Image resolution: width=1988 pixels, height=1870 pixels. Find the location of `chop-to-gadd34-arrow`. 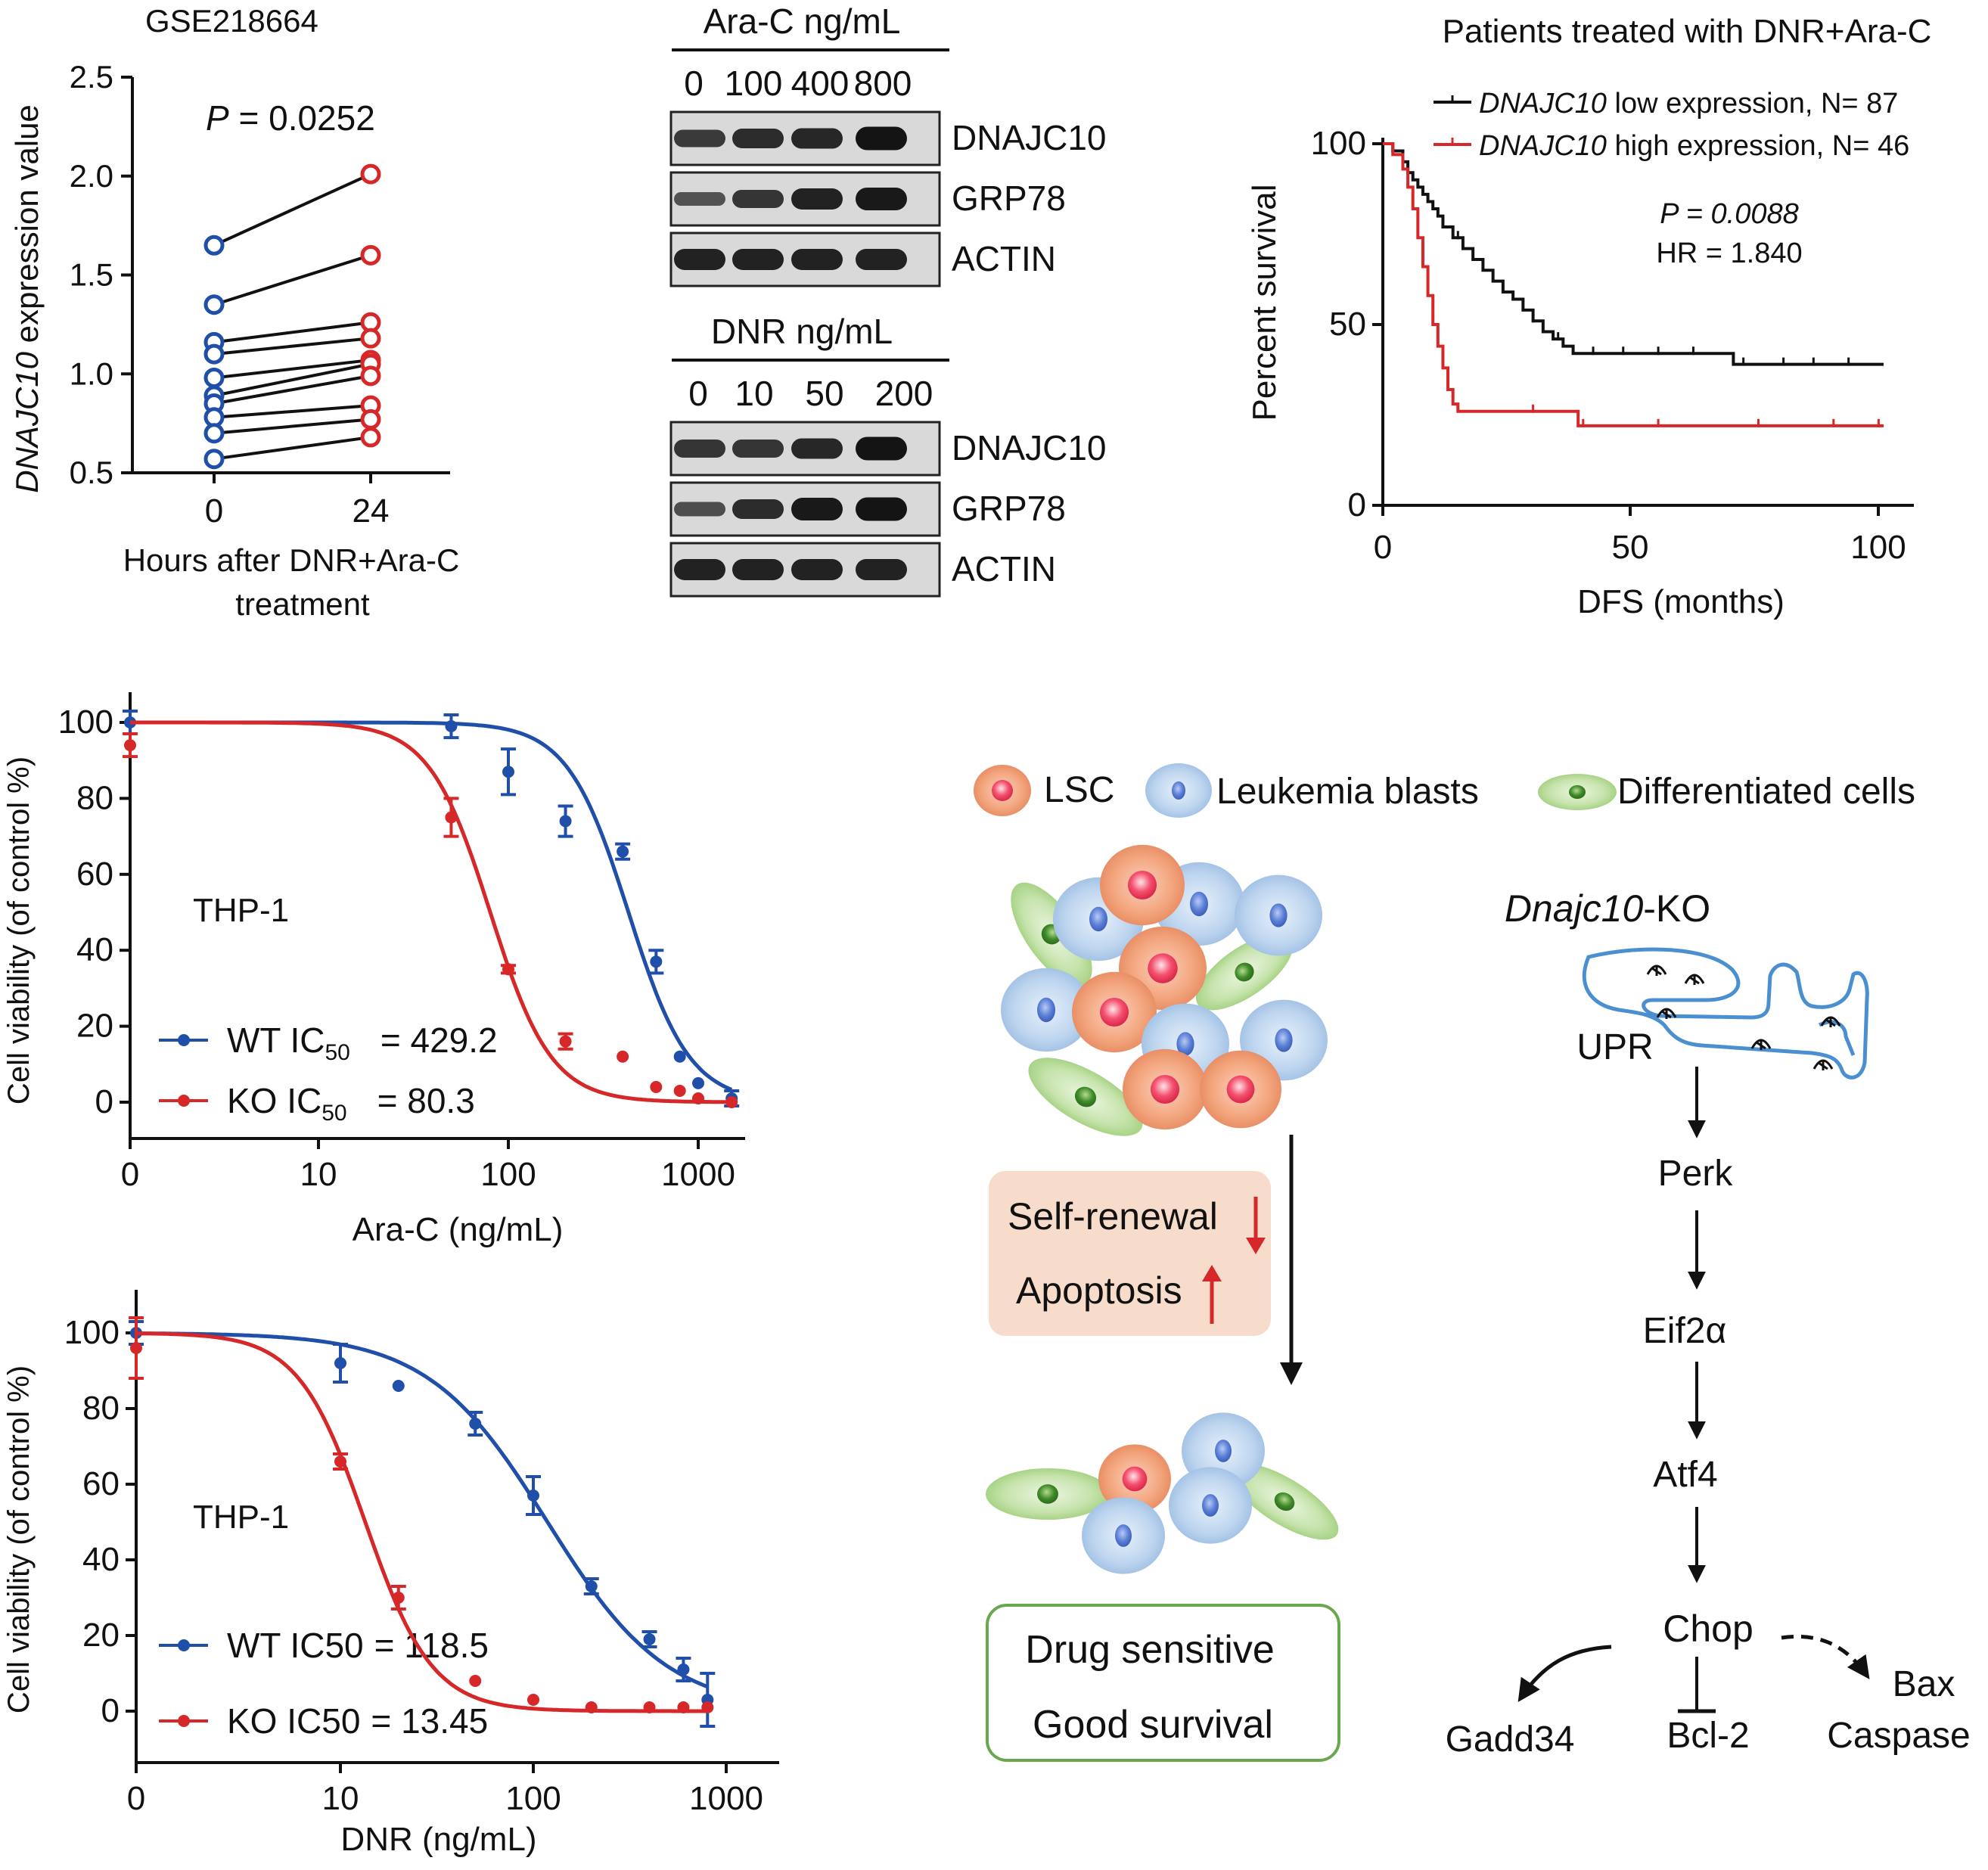

chop-to-gadd34-arrow is located at coordinates (1565, 1674).